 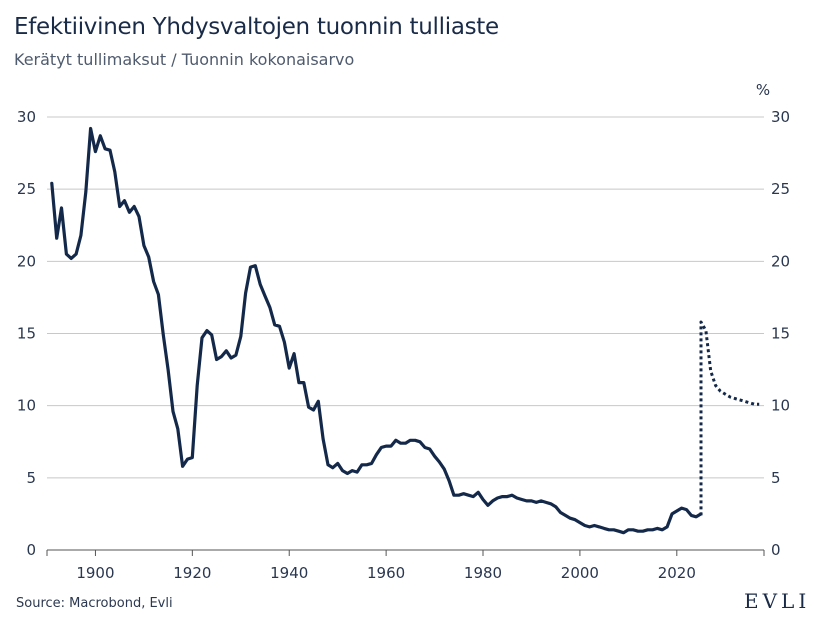 What do you see at coordinates (780, 117) in the screenshot?
I see `y-tick-label-right: 30` at bounding box center [780, 117].